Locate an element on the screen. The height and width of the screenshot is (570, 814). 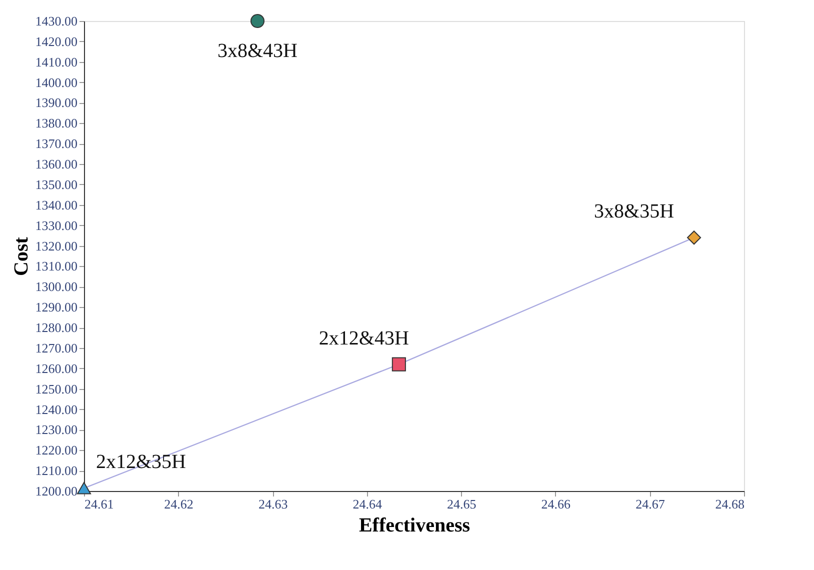
y-tick-label: 1320.00 is located at coordinates (56, 246).